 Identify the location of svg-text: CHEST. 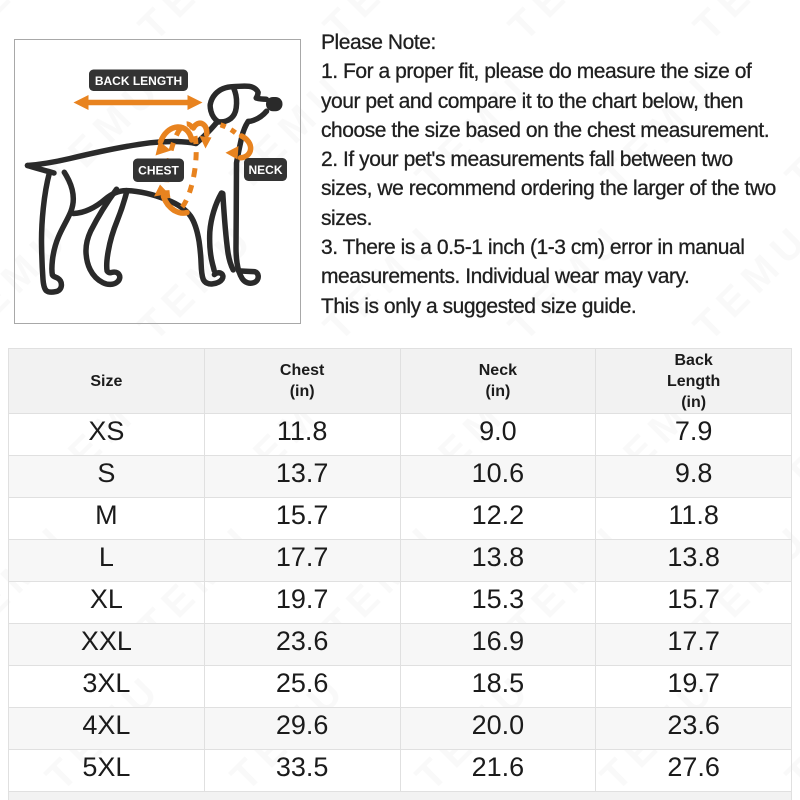
(158, 171).